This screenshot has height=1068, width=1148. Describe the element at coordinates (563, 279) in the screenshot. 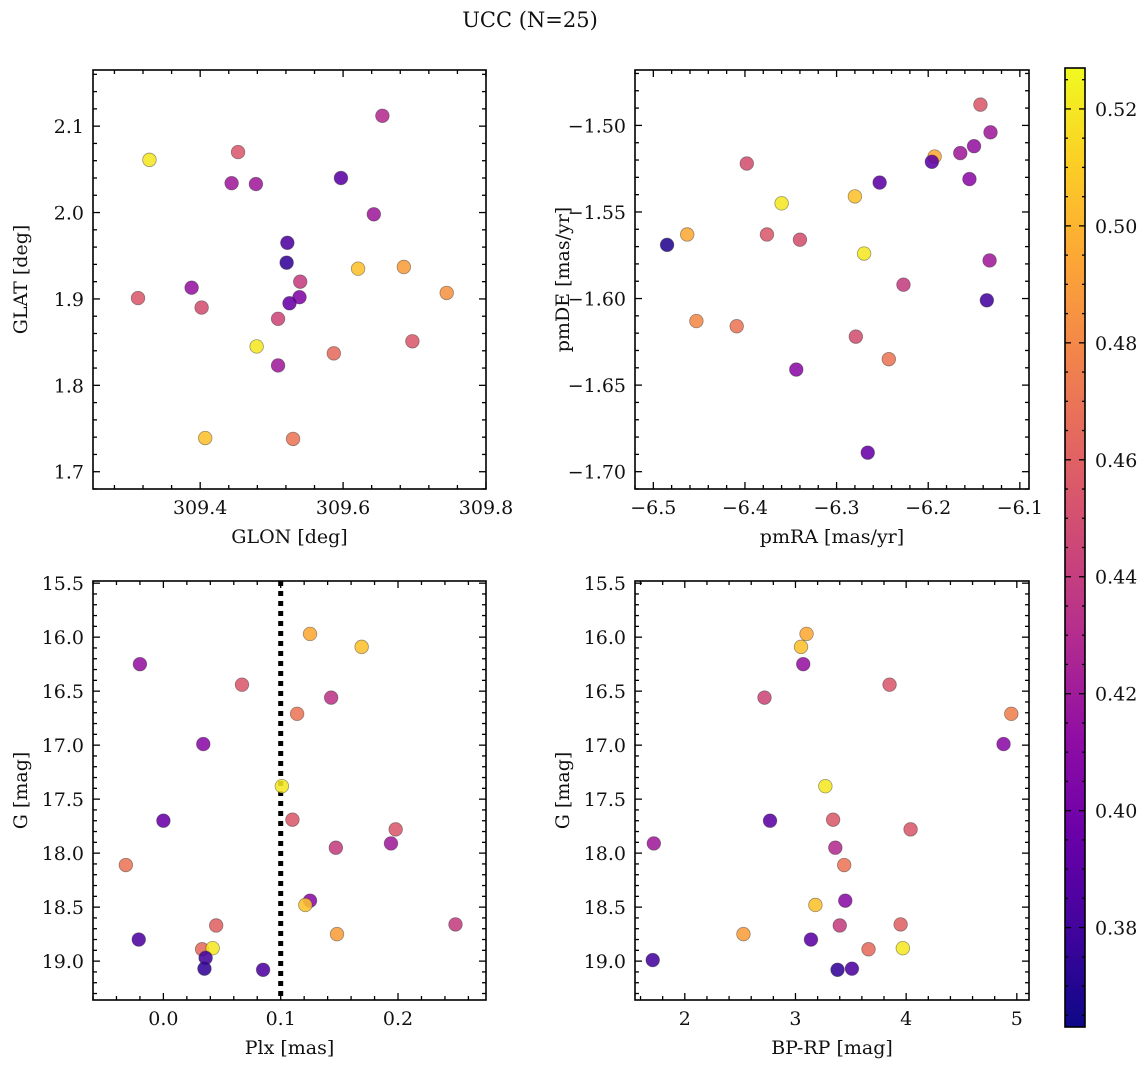

I see `top-right-y-axis-label: pmDE [mas/yr]` at that location.